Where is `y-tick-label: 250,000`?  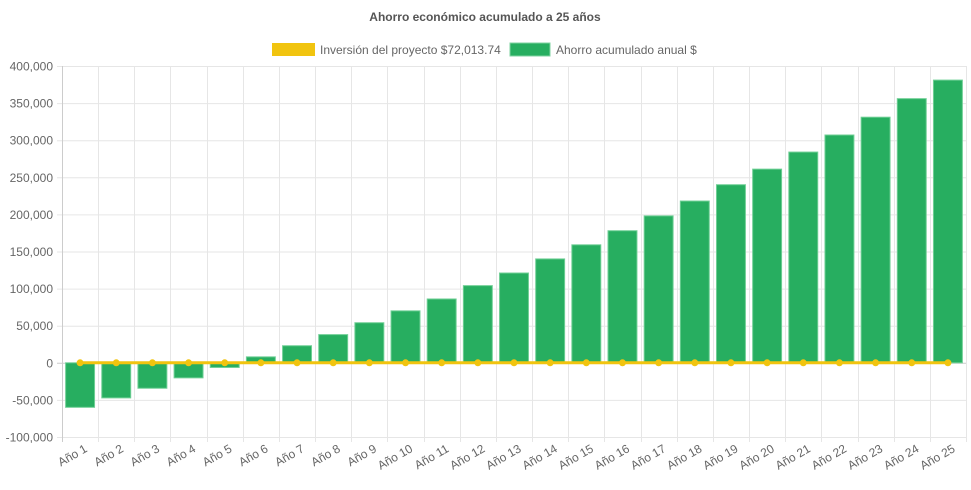 y-tick-label: 250,000 is located at coordinates (32, 178).